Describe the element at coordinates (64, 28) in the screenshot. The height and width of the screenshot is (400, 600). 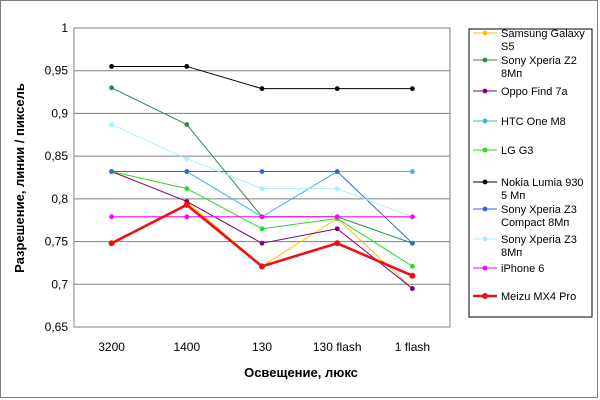
I see `y-tick-label: 1` at that location.